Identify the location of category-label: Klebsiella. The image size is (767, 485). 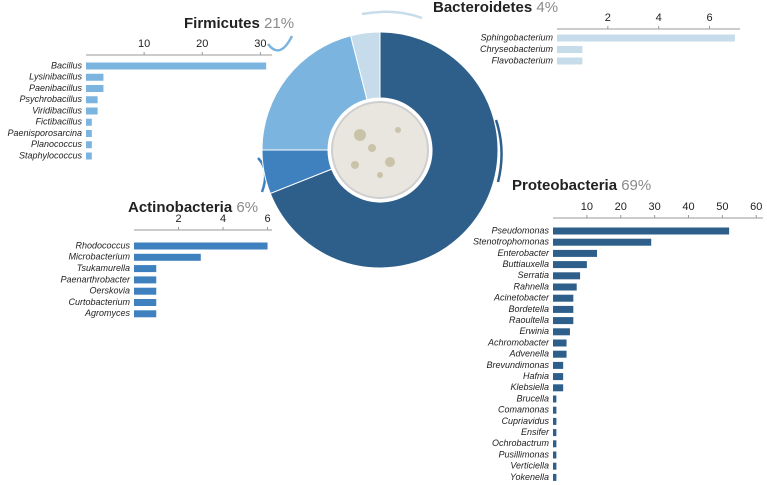
(529, 387).